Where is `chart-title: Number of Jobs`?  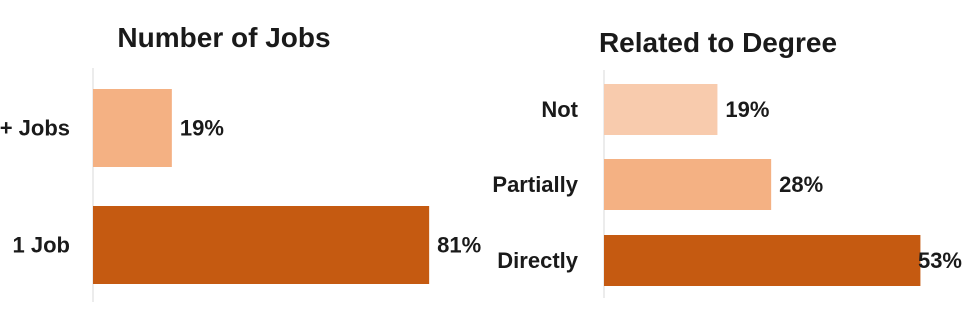 chart-title: Number of Jobs is located at coordinates (223, 37).